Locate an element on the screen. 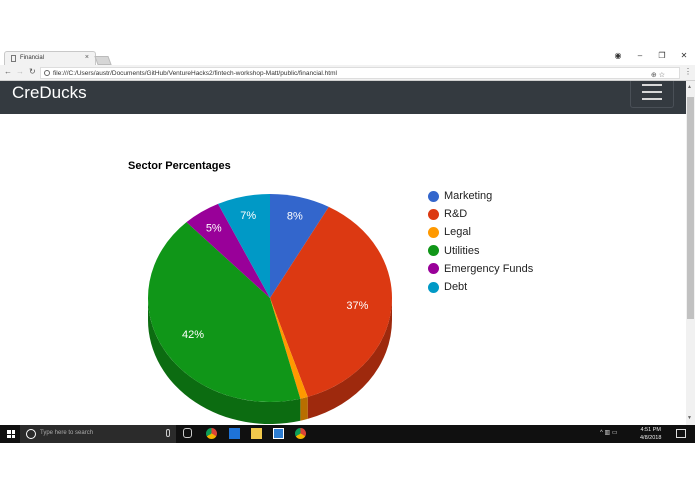  legend-label: Utilities is located at coordinates (462, 250).